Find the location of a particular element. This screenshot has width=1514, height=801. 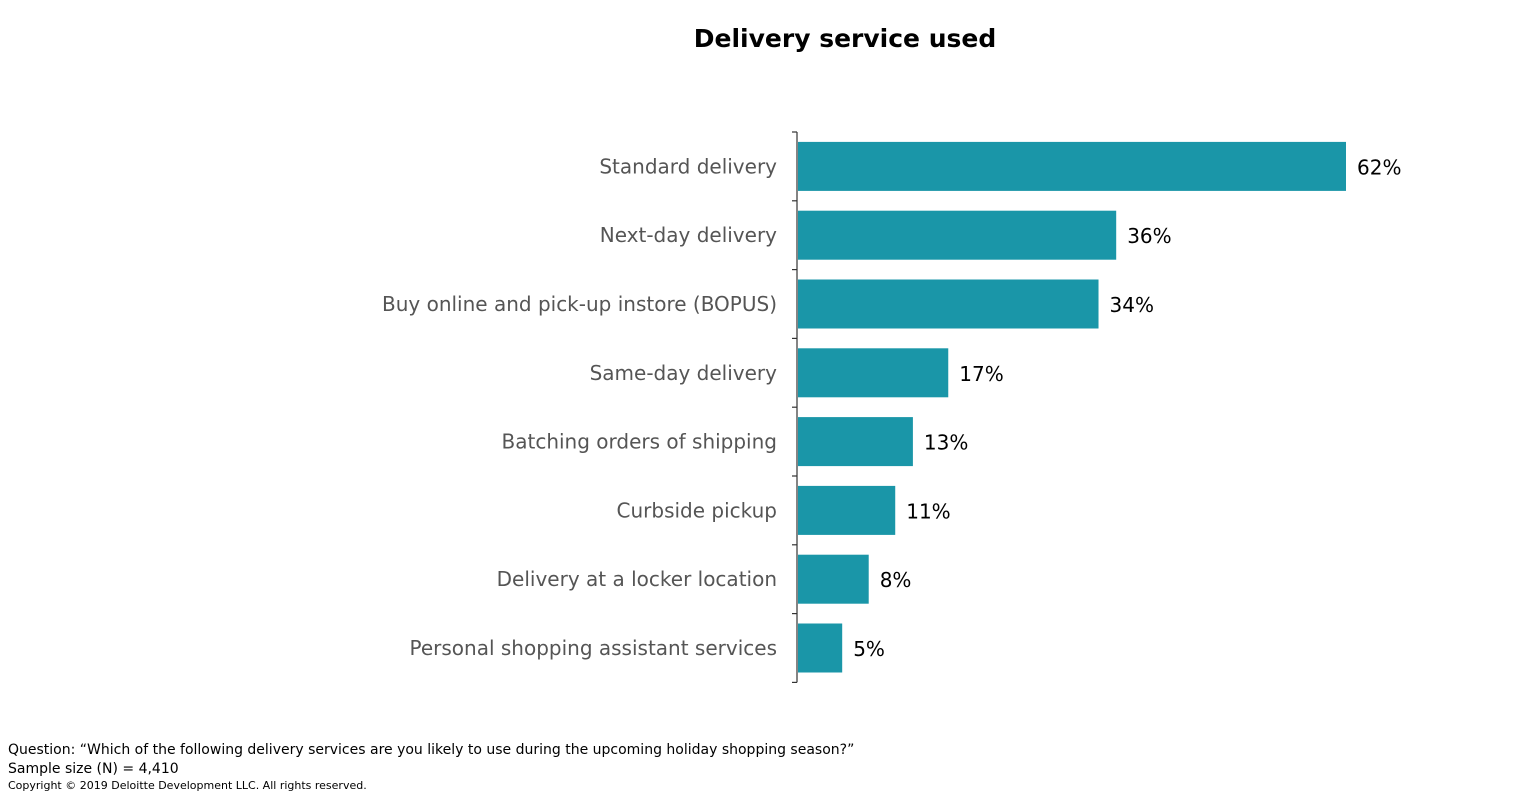

data-label: 36% is located at coordinates (1149, 236).